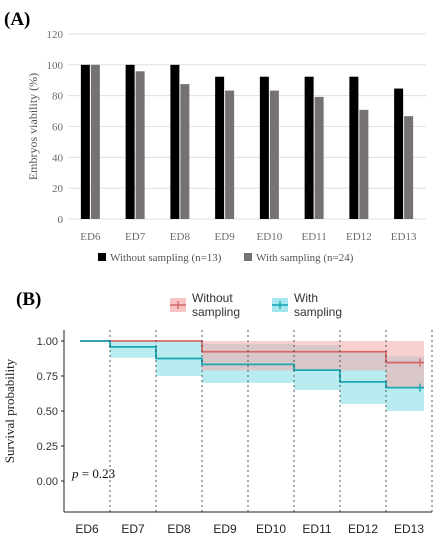 The height and width of the screenshot is (550, 442). Describe the element at coordinates (95, 141) in the screenshot. I see `bar-with-ED6` at that location.